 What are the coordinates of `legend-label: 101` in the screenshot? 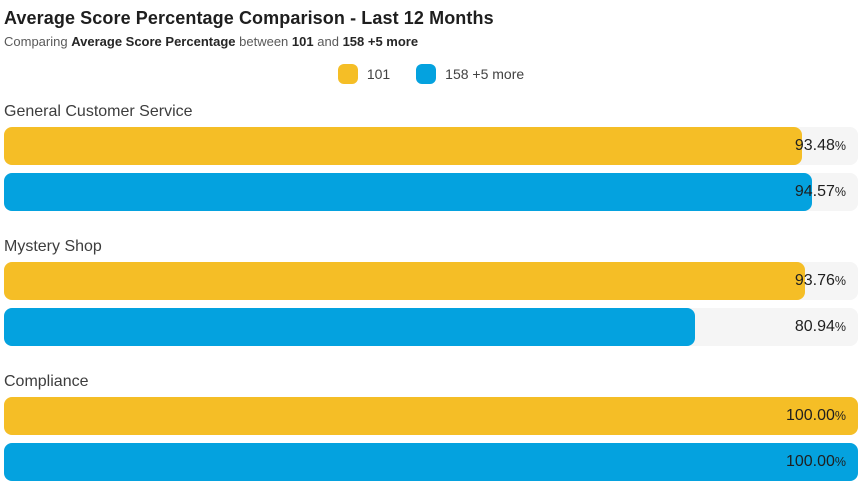 It's located at (378, 74).